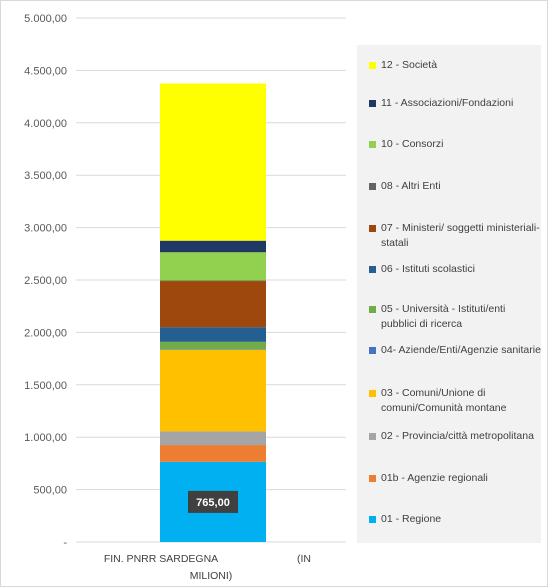 Image resolution: width=548 pixels, height=588 pixels. Describe the element at coordinates (45, 124) in the screenshot. I see `y-tick-label: 4.000,00` at that location.